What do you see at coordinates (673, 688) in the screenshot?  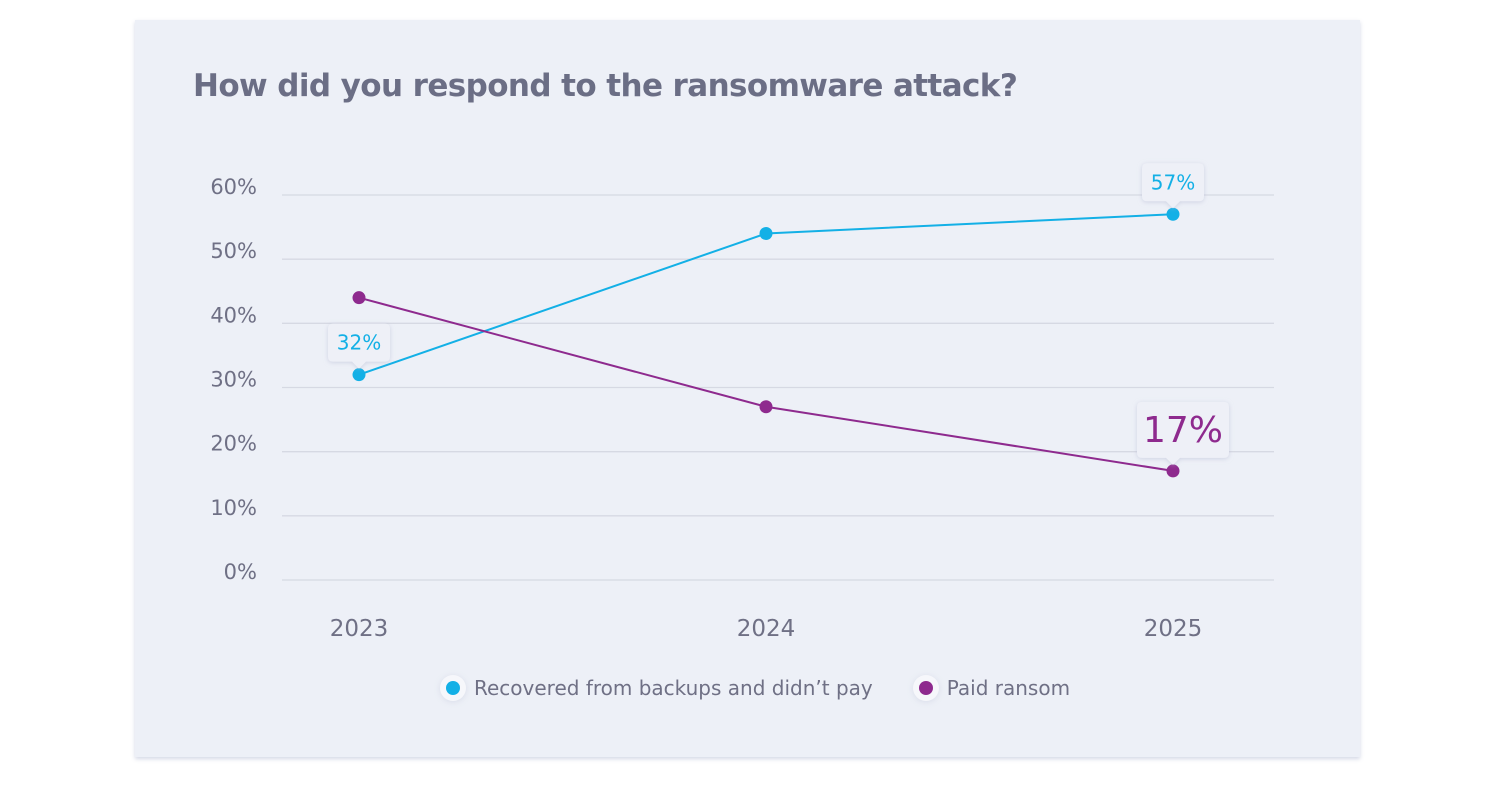 I see `legend-label-recovered: Recovered from backups and didn’t pay` at bounding box center [673, 688].